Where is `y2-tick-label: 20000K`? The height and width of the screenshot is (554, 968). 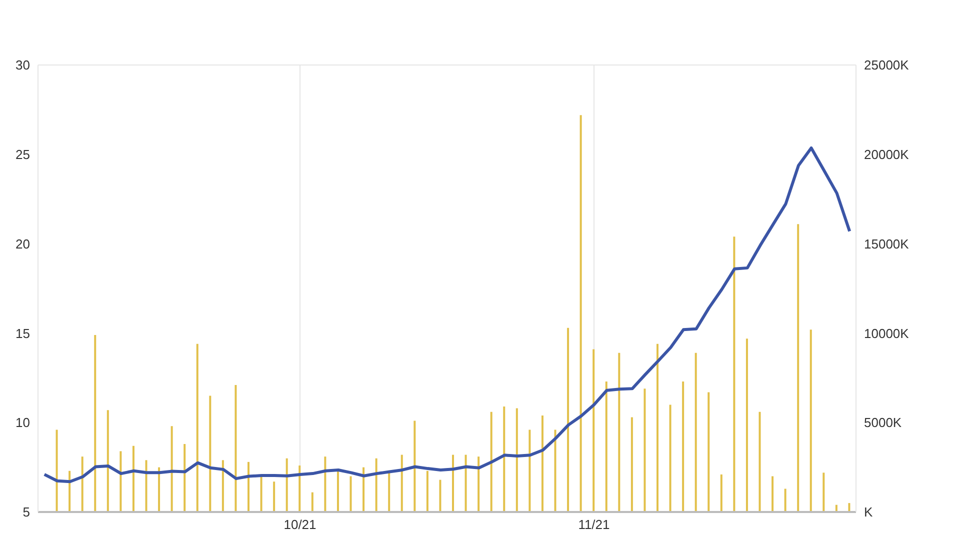 y2-tick-label: 20000K is located at coordinates (887, 154).